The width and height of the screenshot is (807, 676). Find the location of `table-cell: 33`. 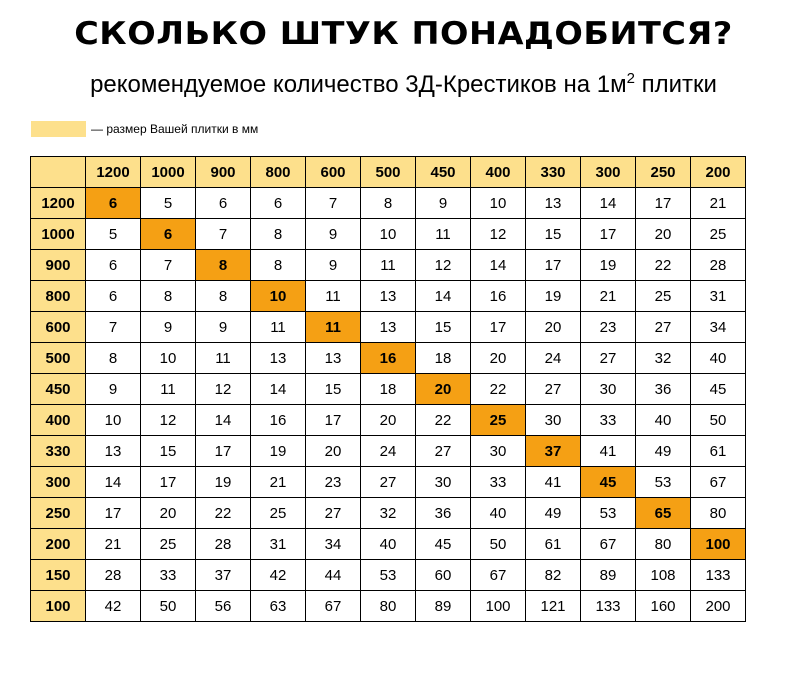

table-cell: 33 is located at coordinates (608, 420).